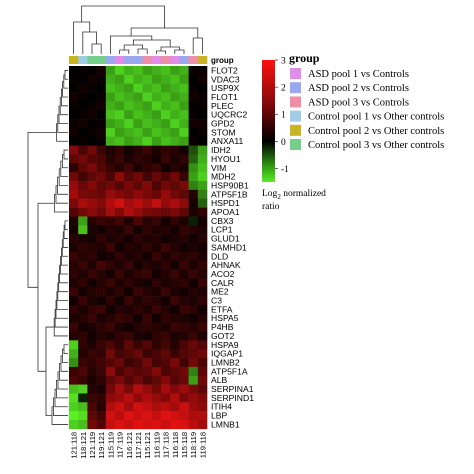 This screenshot has height=474, width=474. What do you see at coordinates (283, 62) in the screenshot?
I see `color-scale-tick-label: 3` at bounding box center [283, 62].